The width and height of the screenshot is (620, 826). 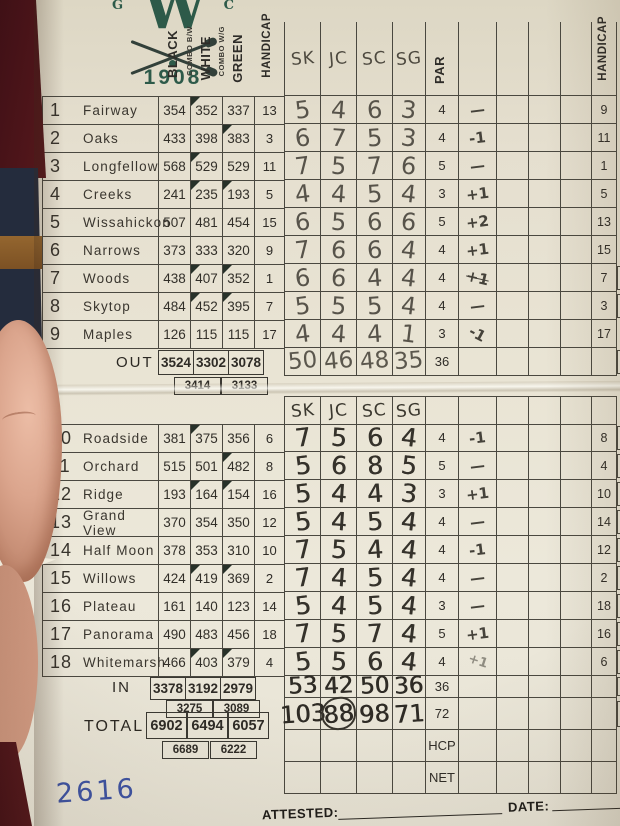 I want to click on club-logo: G C W 1908, so click(x=173, y=48).